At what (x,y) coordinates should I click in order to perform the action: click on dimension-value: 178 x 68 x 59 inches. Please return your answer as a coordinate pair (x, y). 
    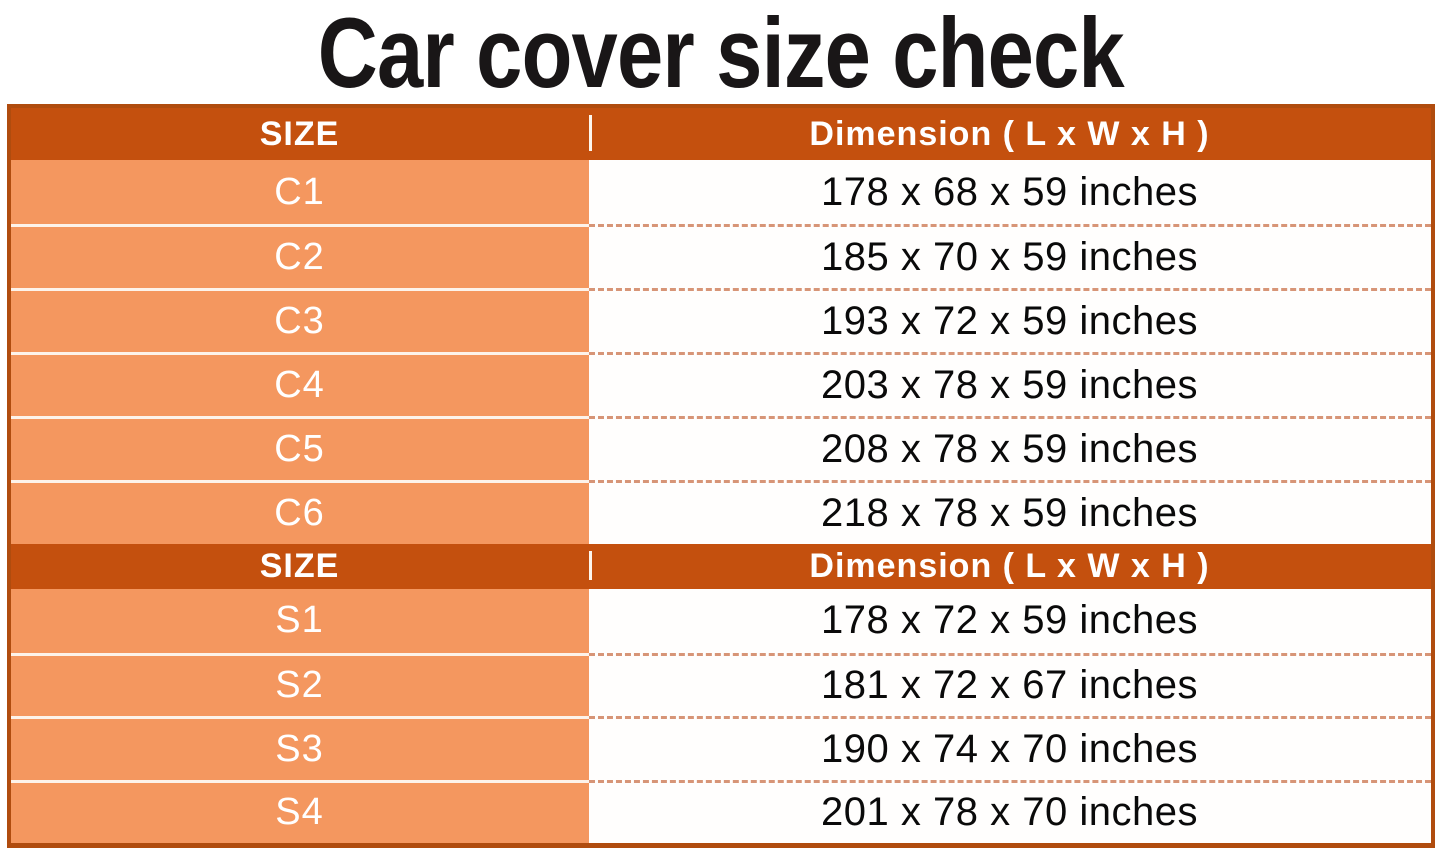
    Looking at the image, I should click on (1009, 191).